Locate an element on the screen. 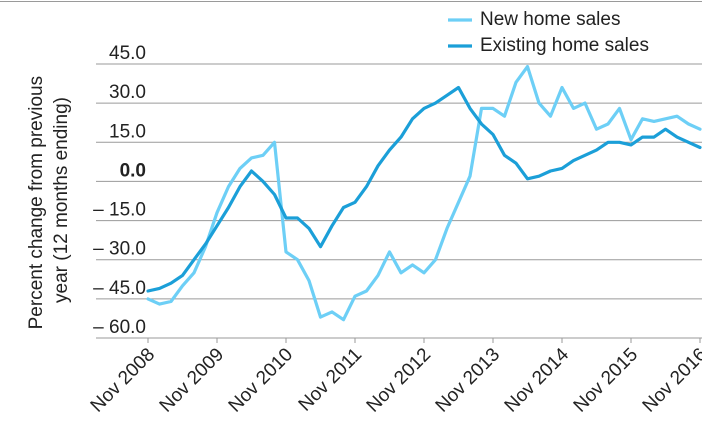 The image size is (702, 432). y-tick-label: 15.0 is located at coordinates (127, 131).